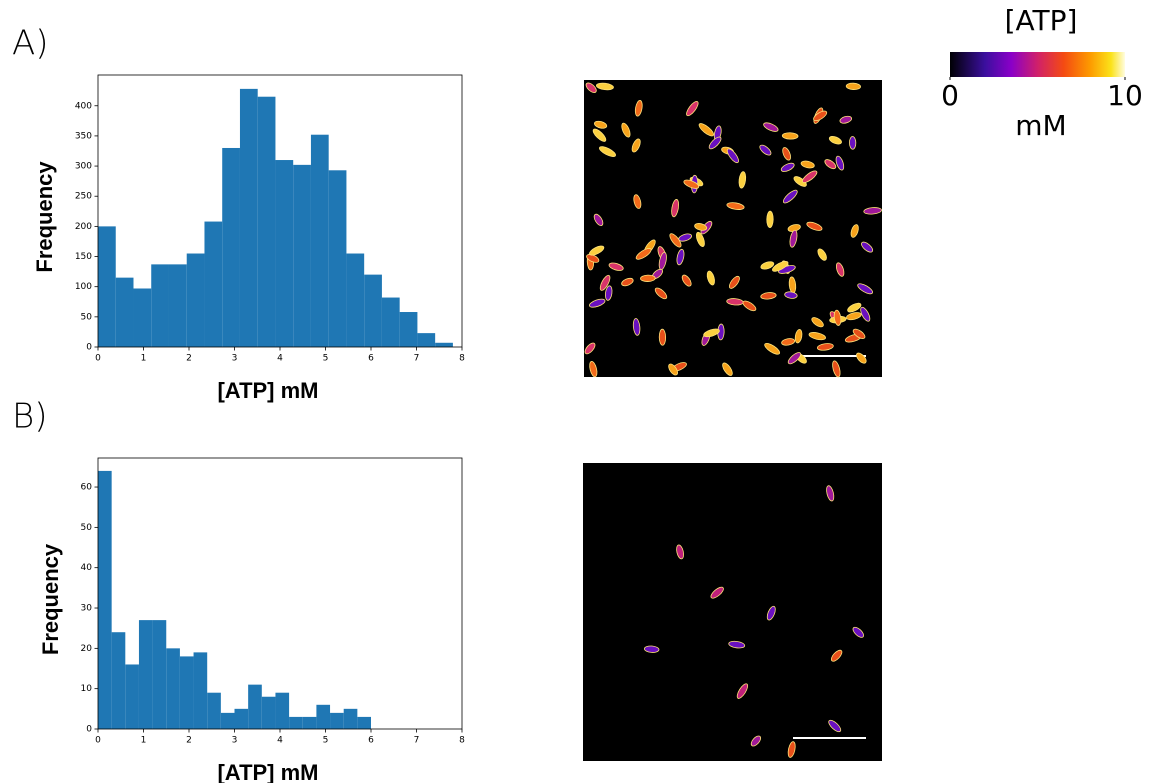  What do you see at coordinates (50, 599) in the screenshot?
I see `y-axis-label: Frequency` at bounding box center [50, 599].